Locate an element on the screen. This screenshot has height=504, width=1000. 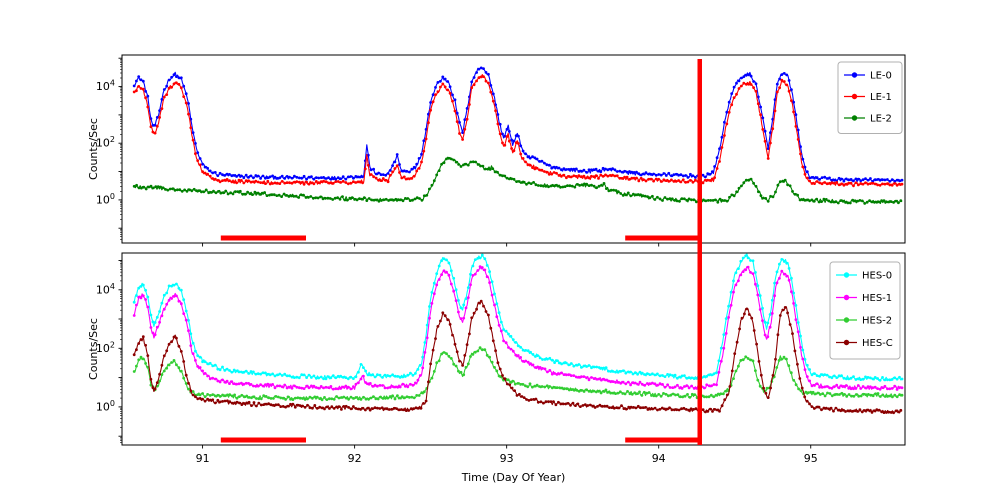
legend-item-LE-1: LE-1 is located at coordinates (868, 97).